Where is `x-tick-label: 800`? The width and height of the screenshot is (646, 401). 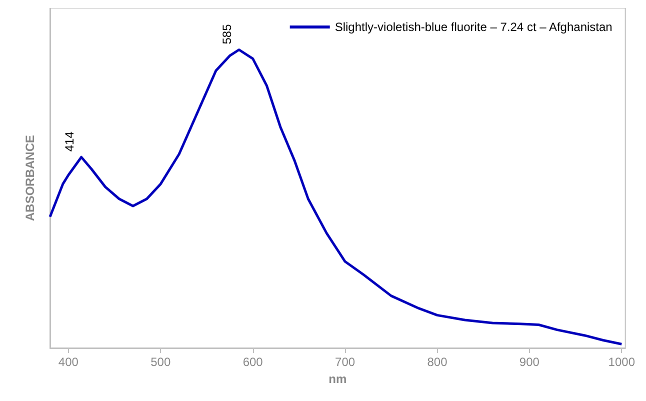 x-tick-label: 800 is located at coordinates (437, 362).